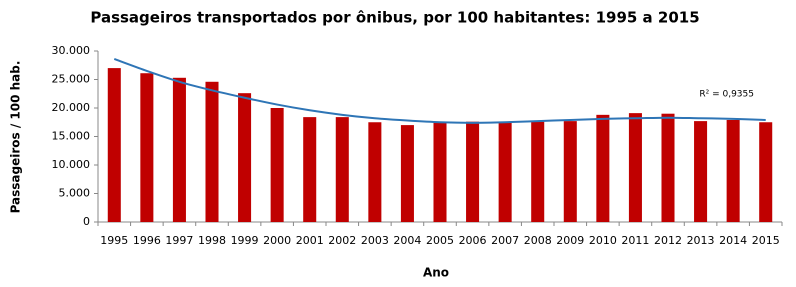 This screenshot has height=287, width=796. I want to click on x-tick-label: 2000, so click(277, 240).